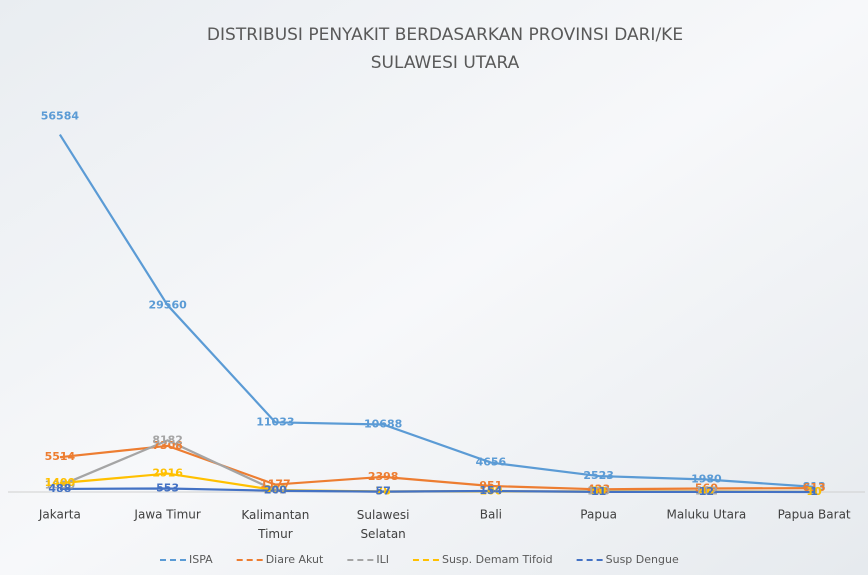  What do you see at coordinates (445, 63) in the screenshot?
I see `chart-title: SULAWESI UTARA` at bounding box center [445, 63].